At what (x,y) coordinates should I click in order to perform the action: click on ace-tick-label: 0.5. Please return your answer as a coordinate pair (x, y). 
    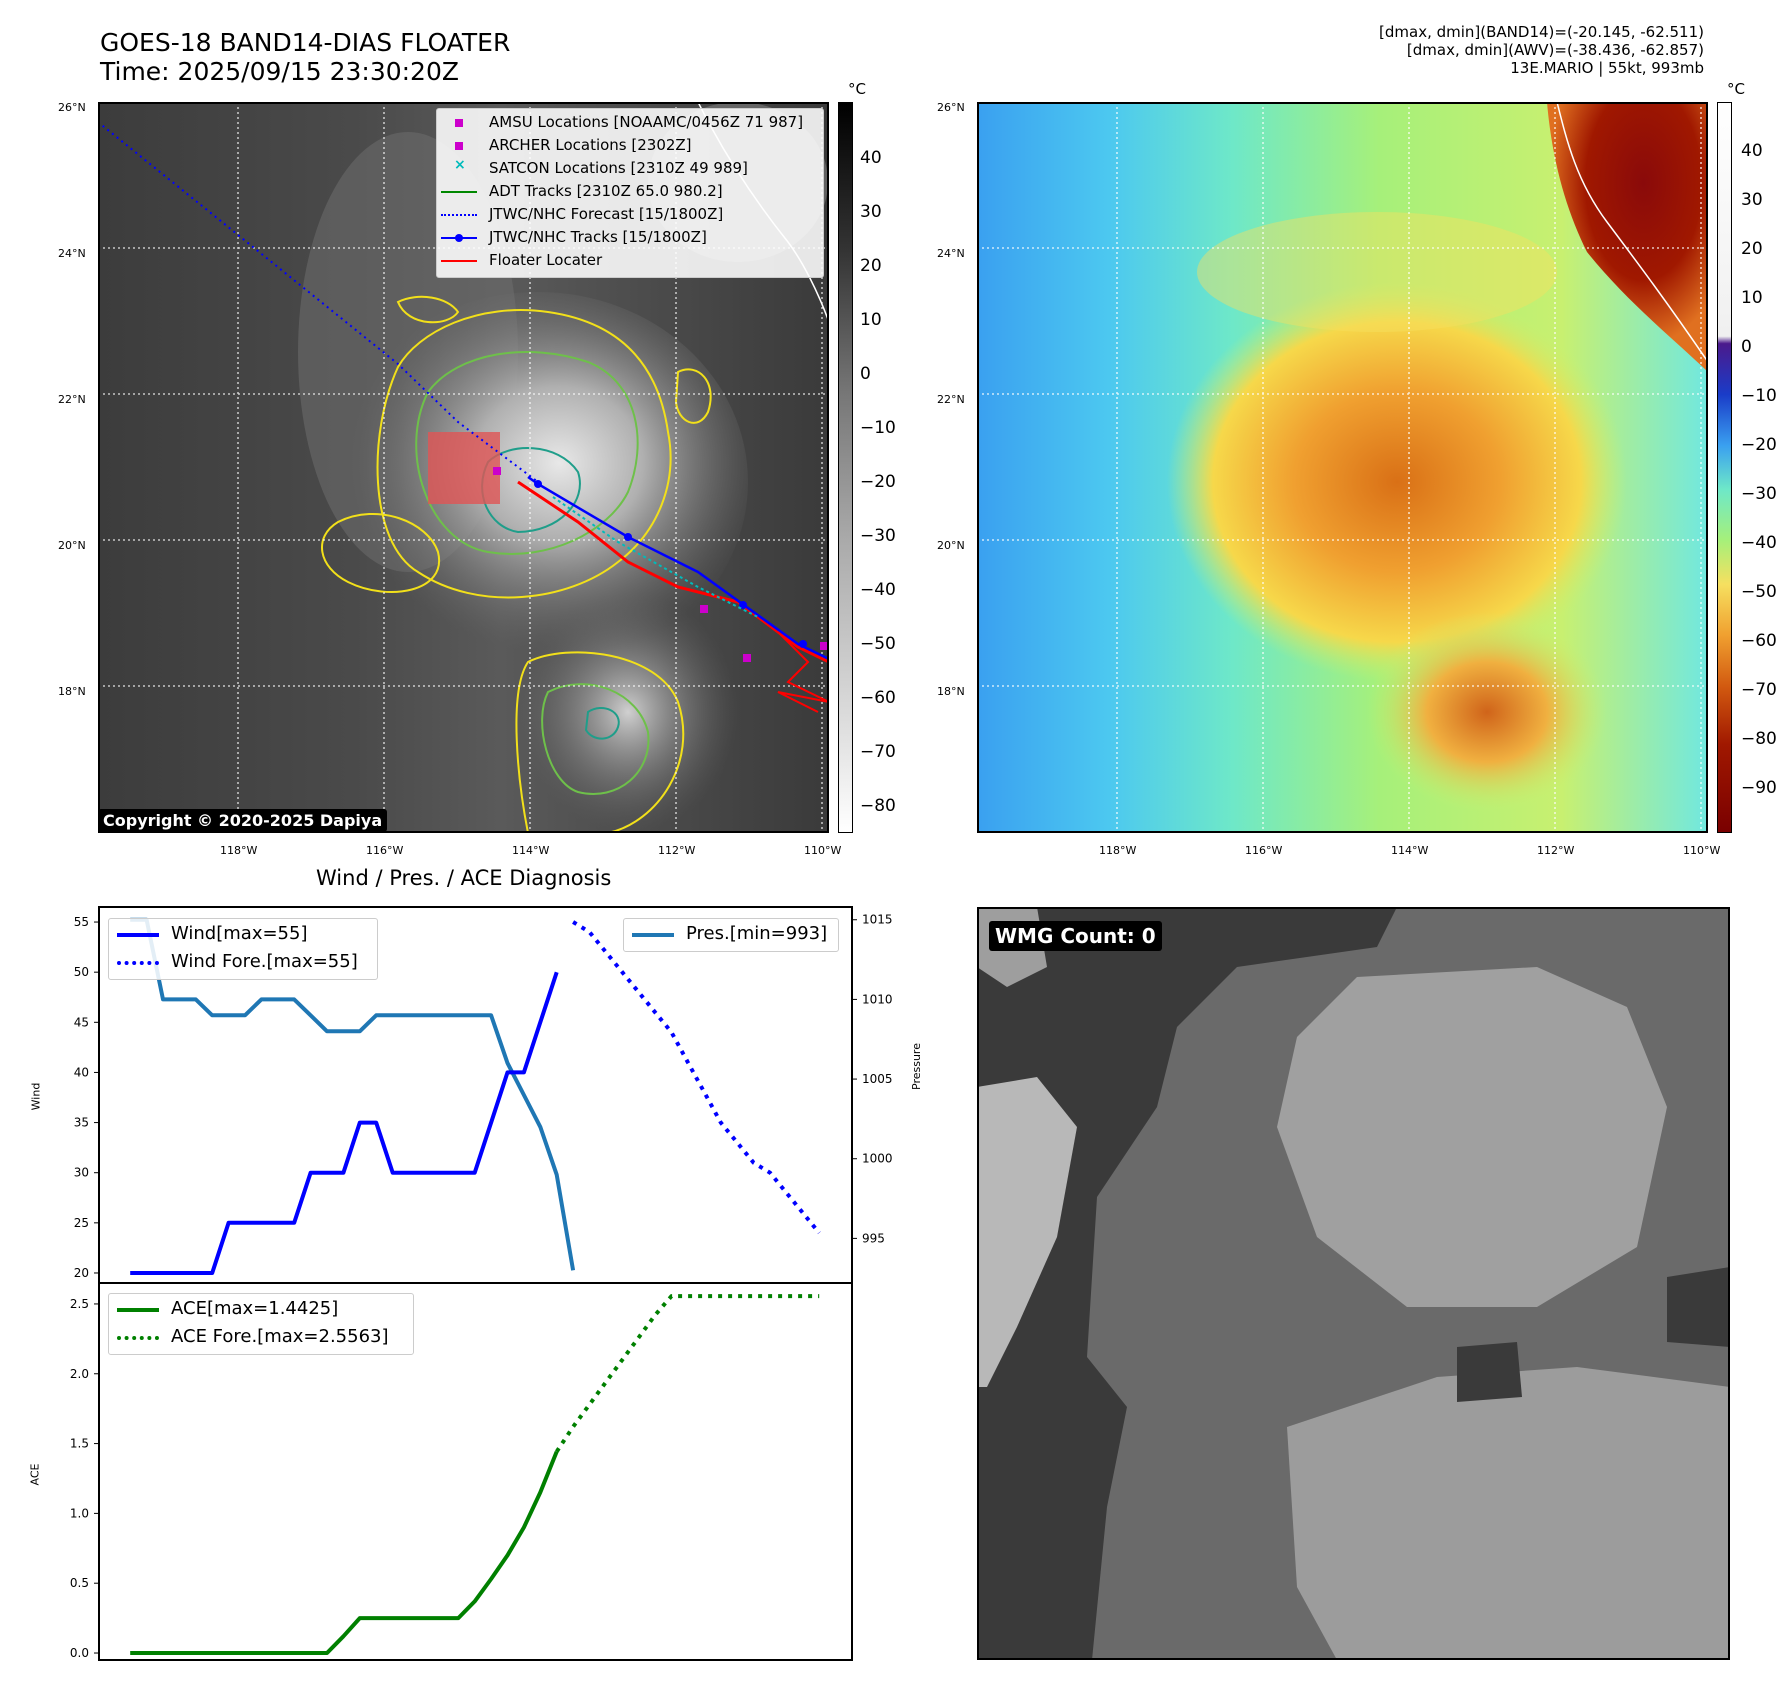
    Looking at the image, I should click on (79, 1583).